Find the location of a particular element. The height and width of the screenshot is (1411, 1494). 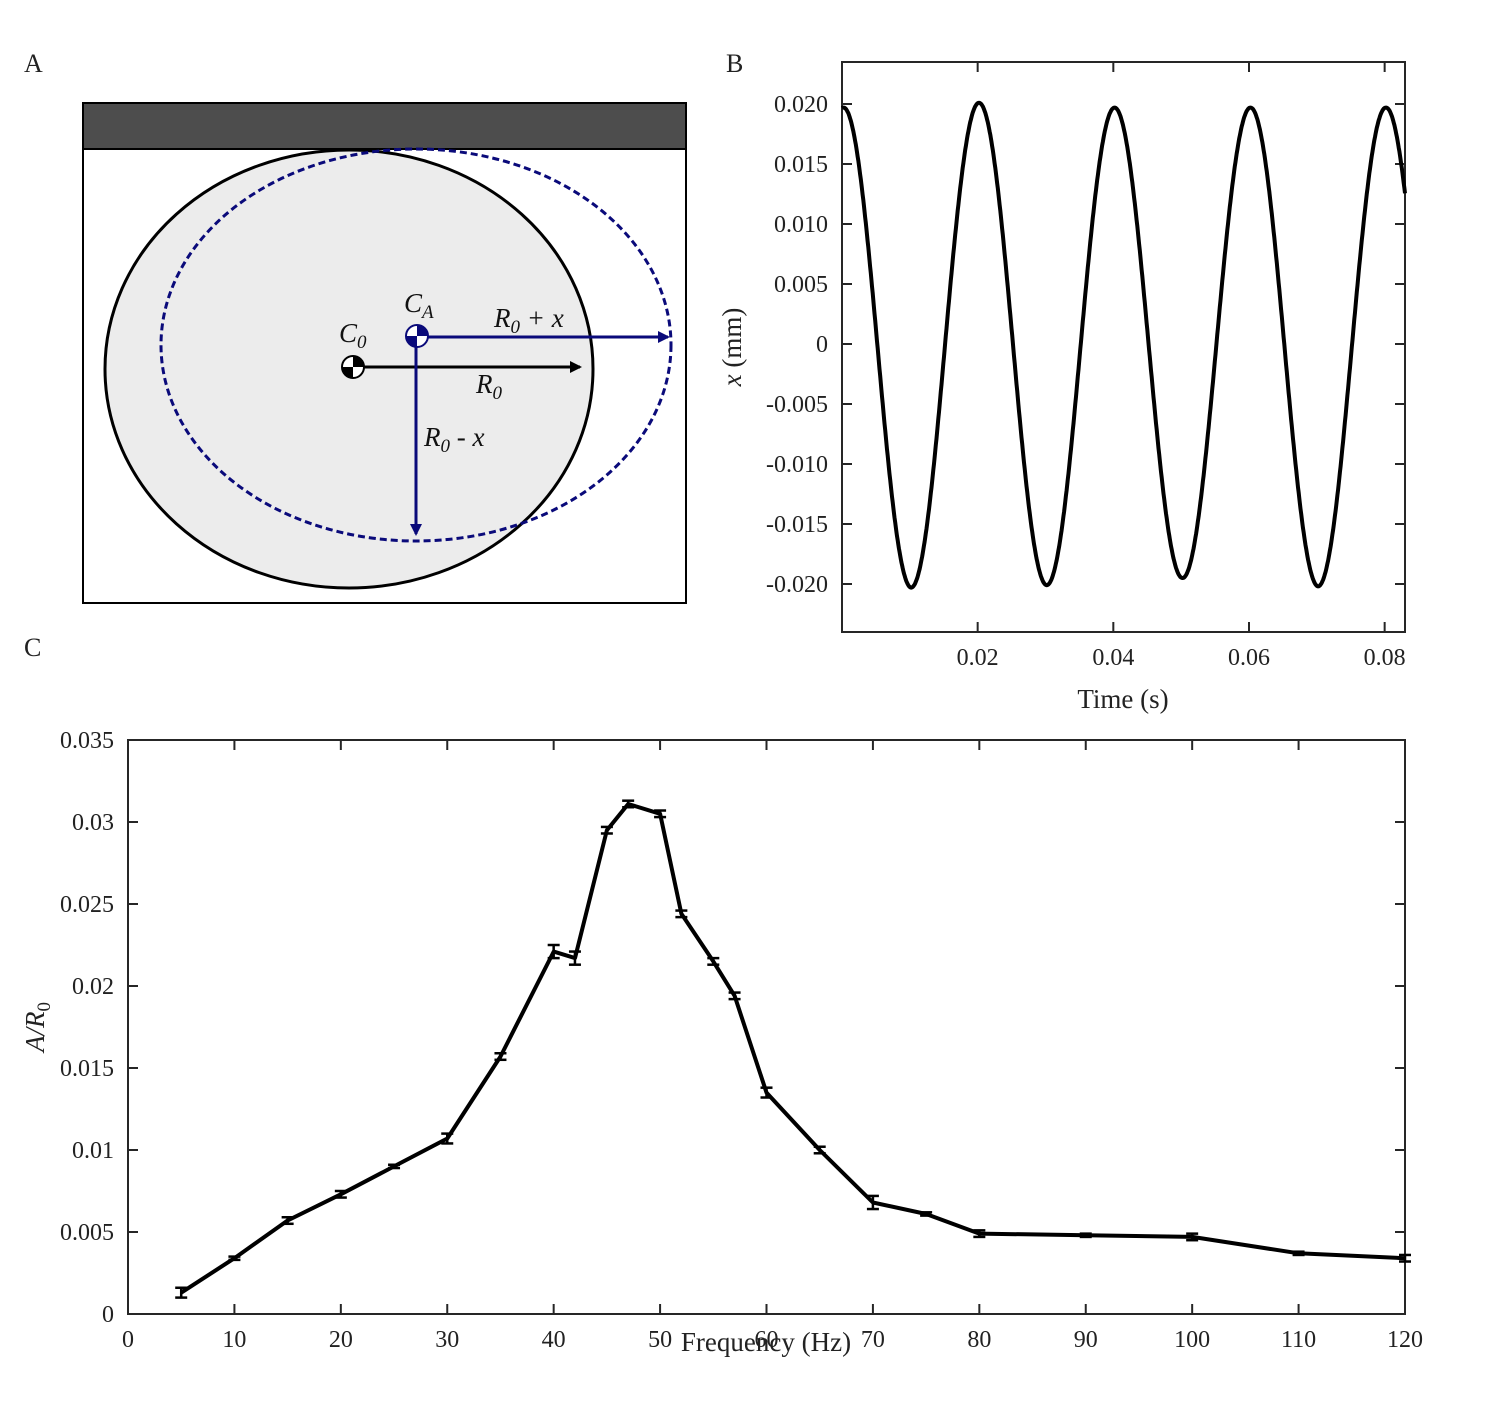

chart-b-ytick-label: 0.020 is located at coordinates (801, 105).